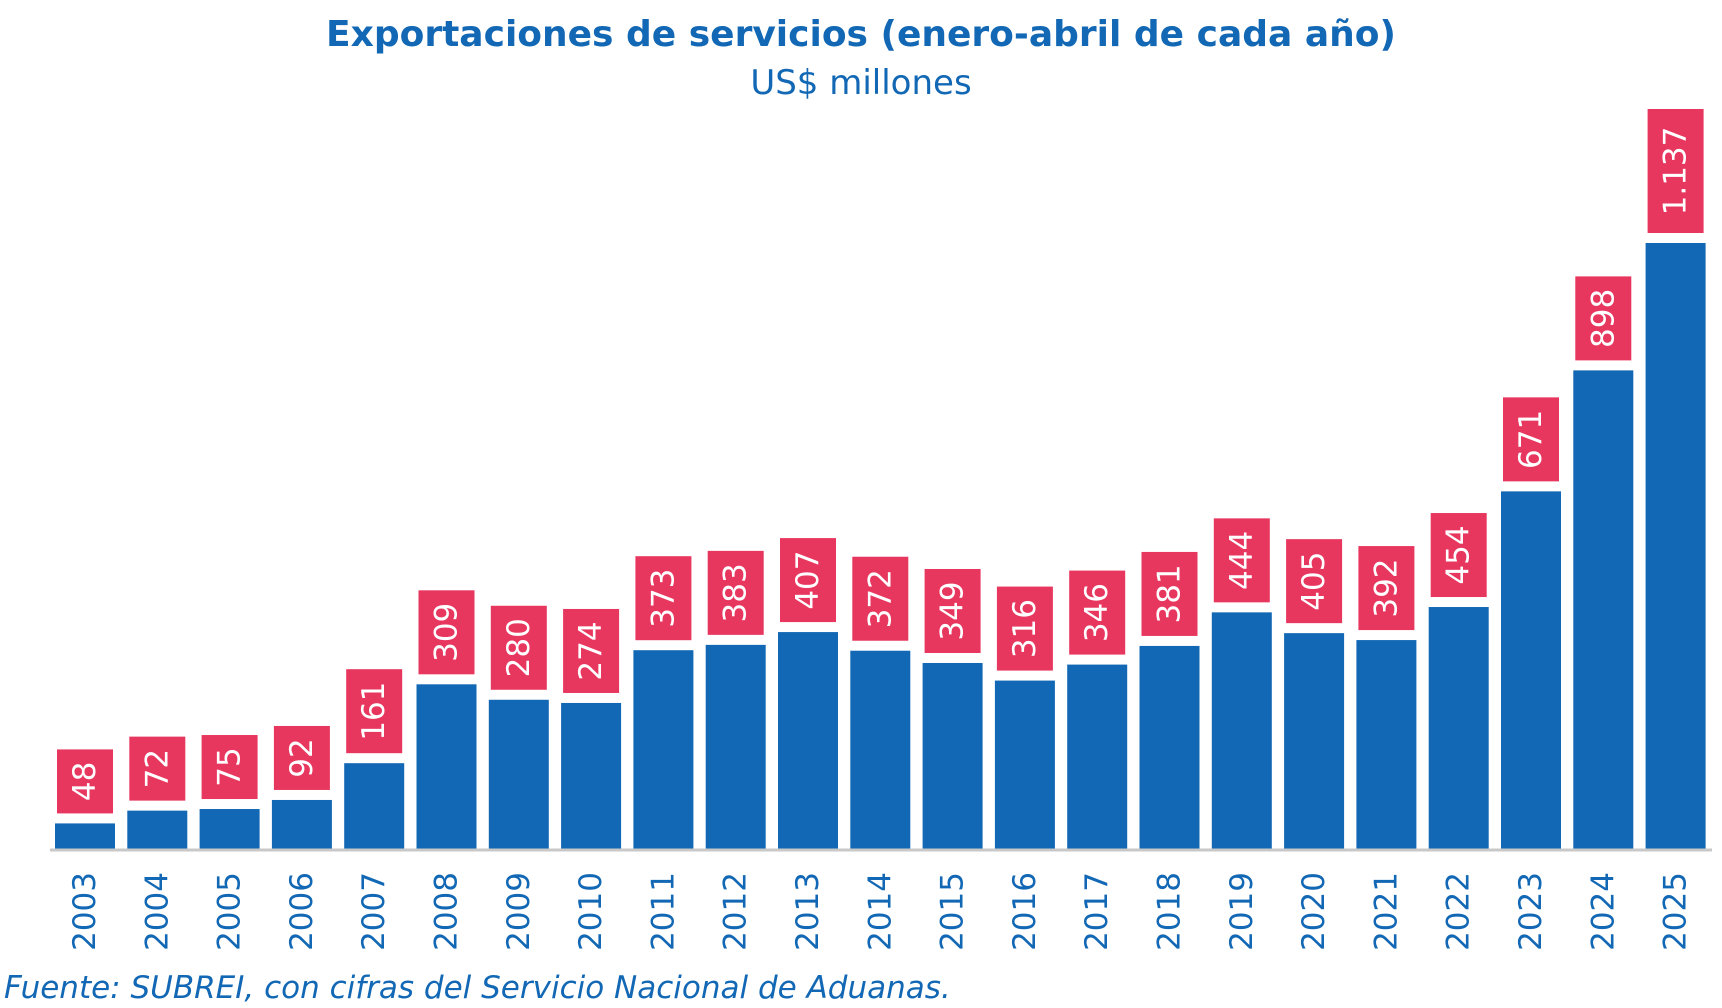  Describe the element at coordinates (1242, 911) in the screenshot. I see `x-tick-2019: 2019` at that location.